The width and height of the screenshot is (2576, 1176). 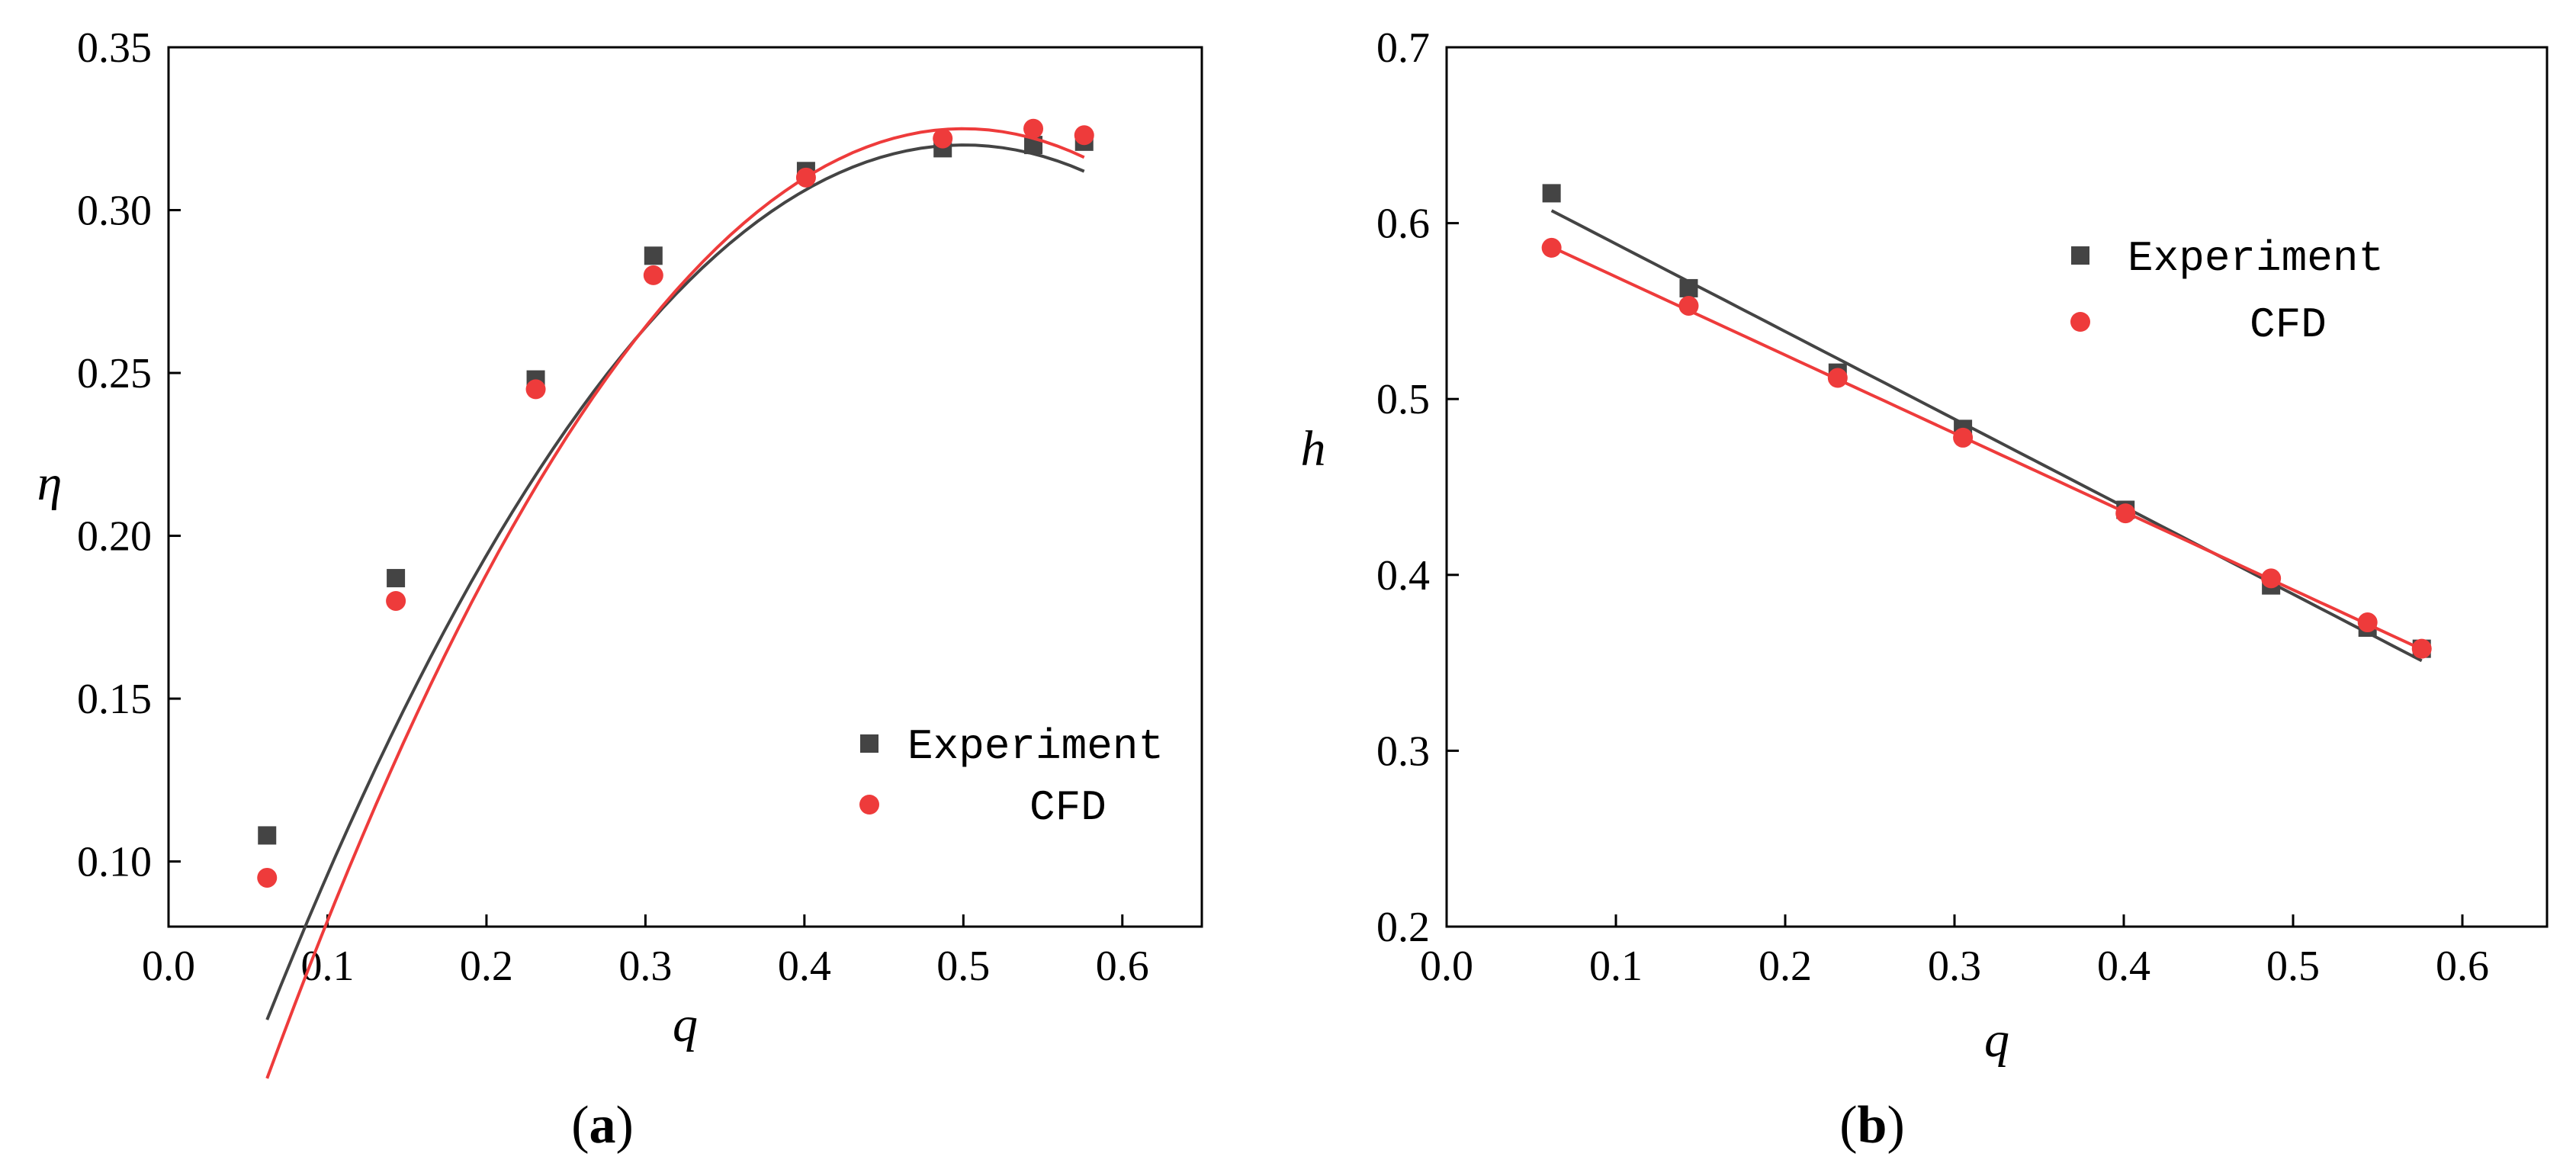 What do you see at coordinates (114, 537) in the screenshot?
I see `y-tick-label: 0.20` at bounding box center [114, 537].